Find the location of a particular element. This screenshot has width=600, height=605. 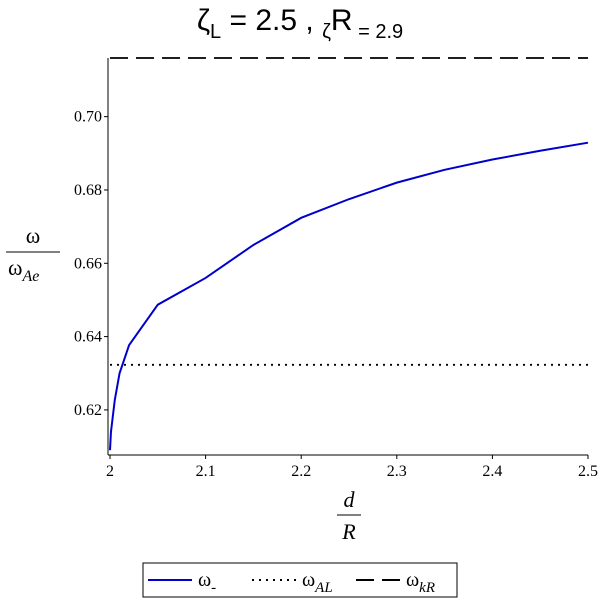

chart-title: ζL = 2.5 , ζR = 2.9 is located at coordinates (300, 23).